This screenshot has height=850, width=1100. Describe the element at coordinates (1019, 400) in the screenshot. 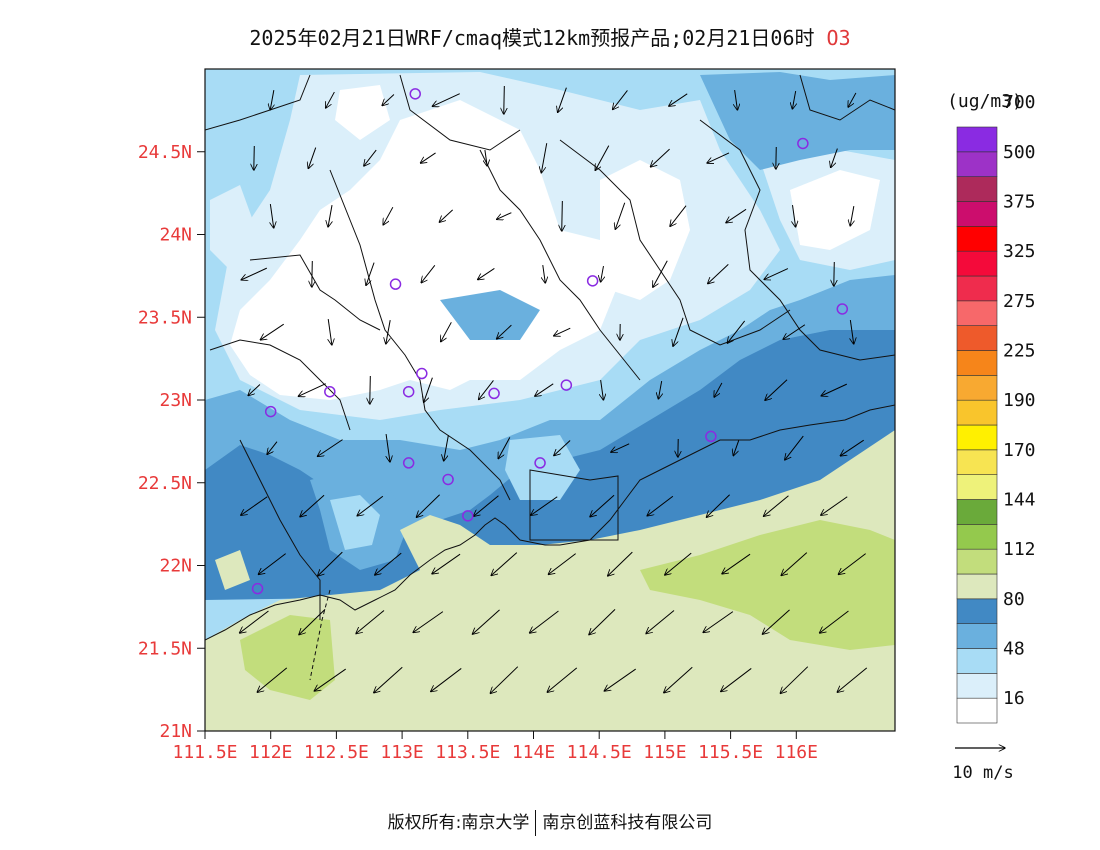

I see `colorbar-label: 190` at that location.